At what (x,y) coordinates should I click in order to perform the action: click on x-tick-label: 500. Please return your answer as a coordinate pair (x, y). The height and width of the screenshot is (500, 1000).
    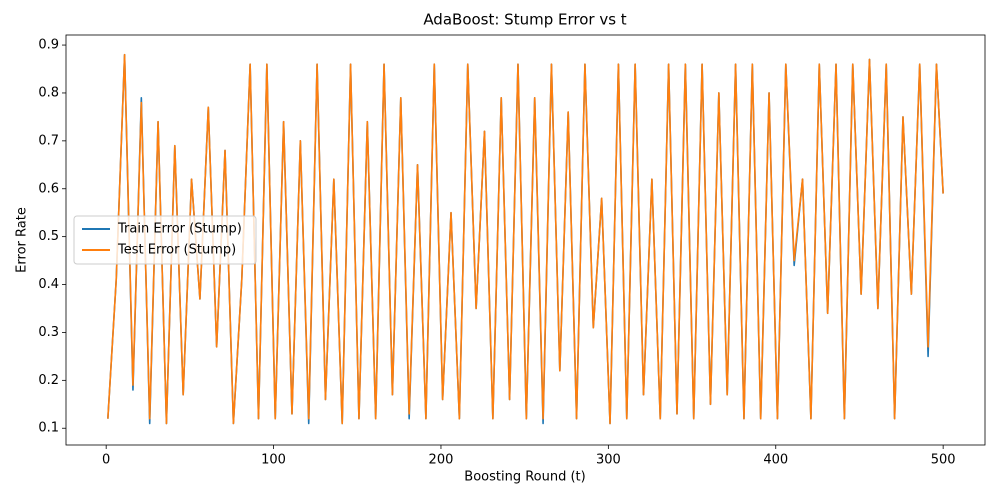
    Looking at the image, I should click on (943, 460).